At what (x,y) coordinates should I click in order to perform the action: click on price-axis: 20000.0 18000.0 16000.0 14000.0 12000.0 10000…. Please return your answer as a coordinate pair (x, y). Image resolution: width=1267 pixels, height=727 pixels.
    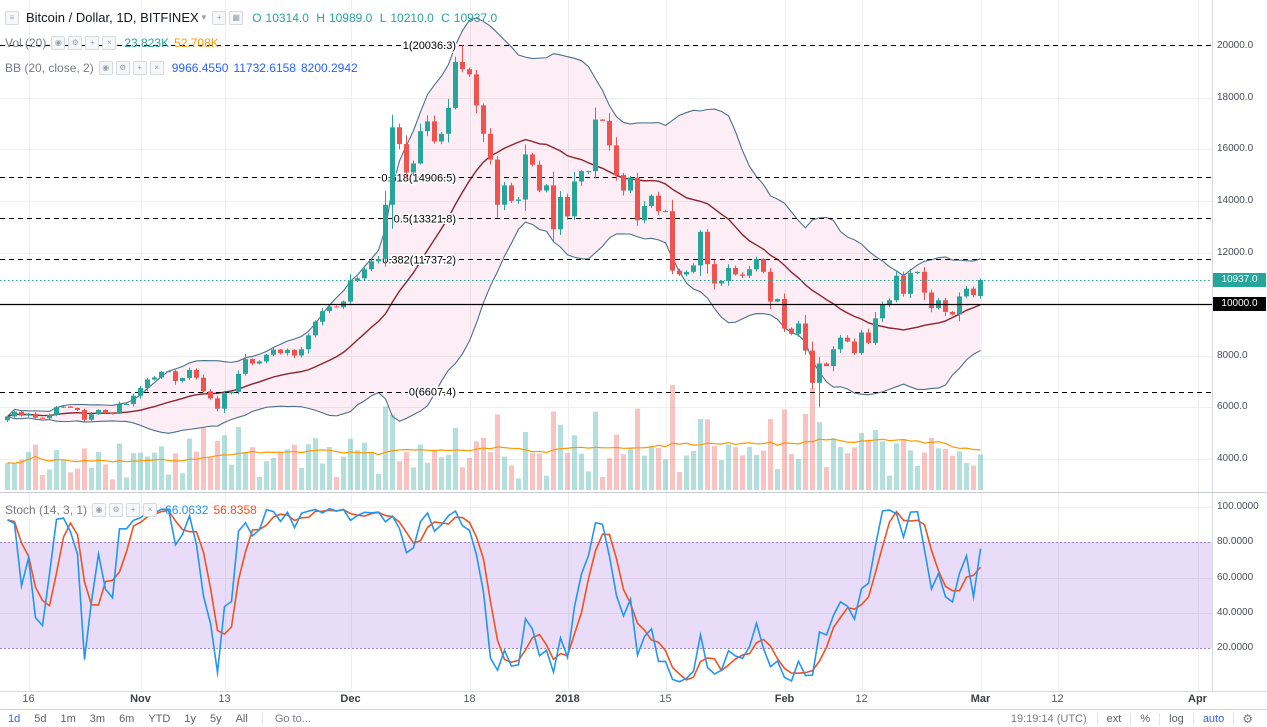
    Looking at the image, I should click on (1240, 345).